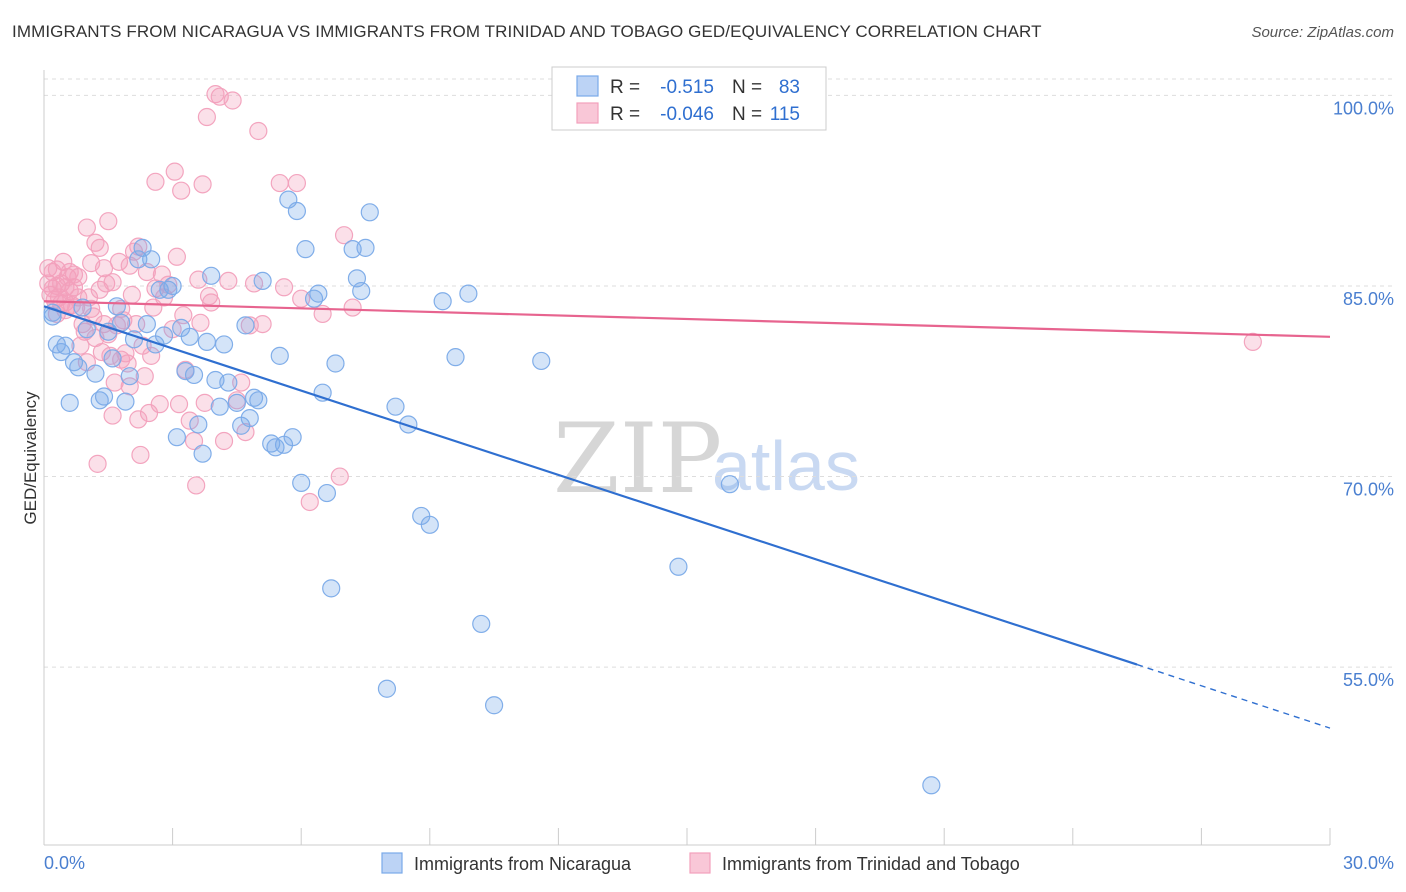 The width and height of the screenshot is (1406, 892). What do you see at coordinates (637, 459) in the screenshot?
I see `watermark-zip: ZIP` at bounding box center [637, 459].